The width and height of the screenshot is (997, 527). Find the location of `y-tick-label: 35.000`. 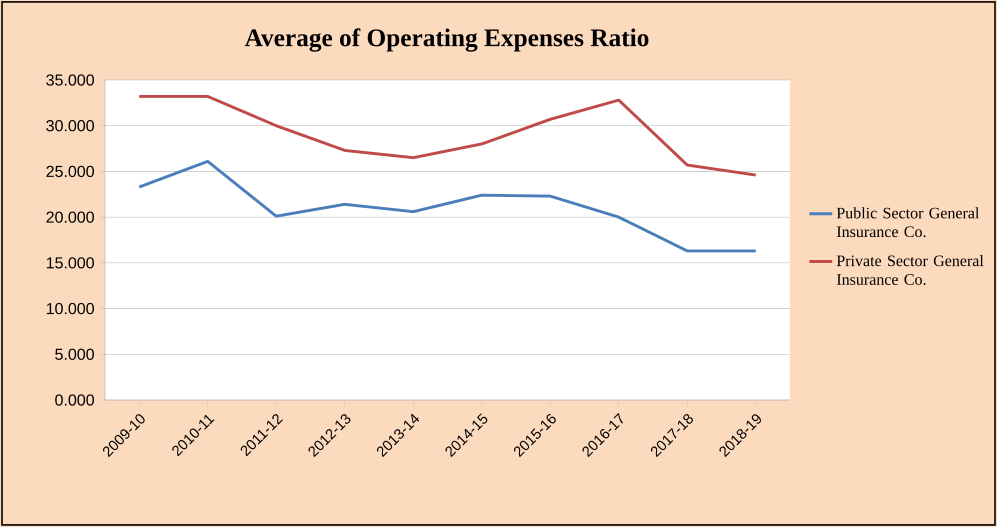

y-tick-label: 35.000 is located at coordinates (70, 80).